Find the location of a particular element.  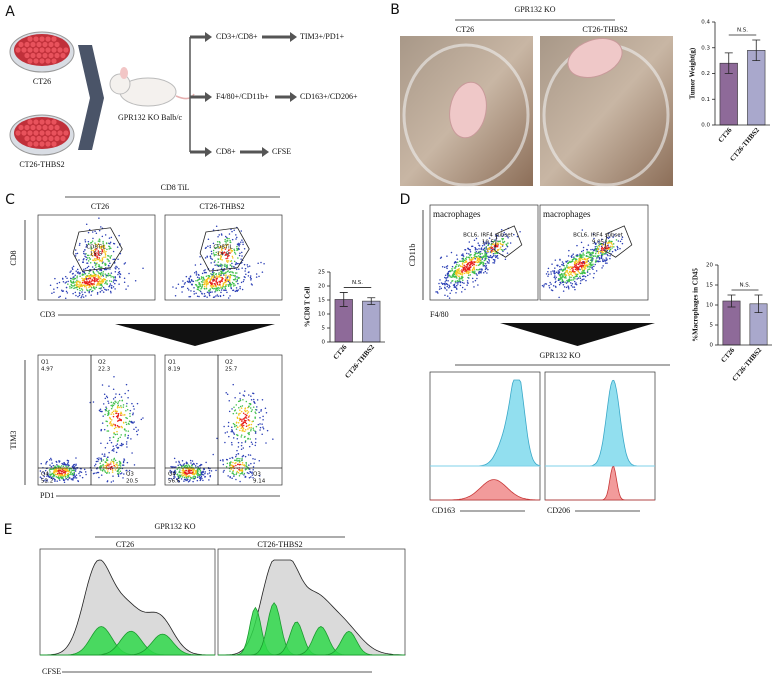

annotation: N.S. is located at coordinates (357, 283).